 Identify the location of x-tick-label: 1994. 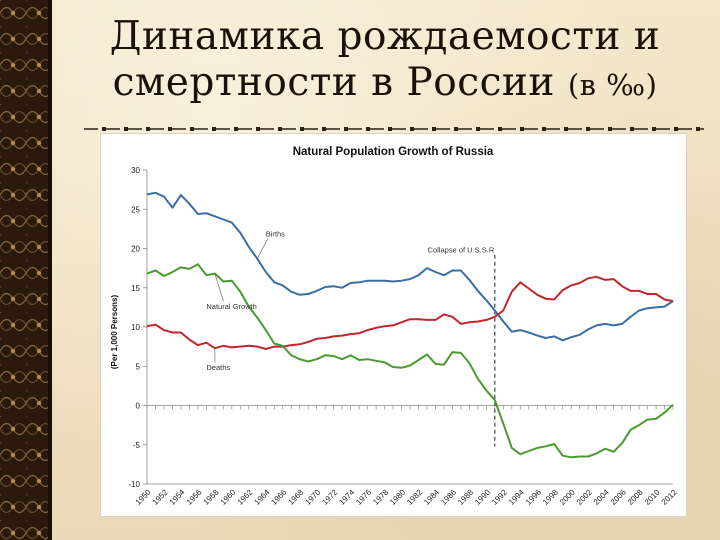
(516, 496).